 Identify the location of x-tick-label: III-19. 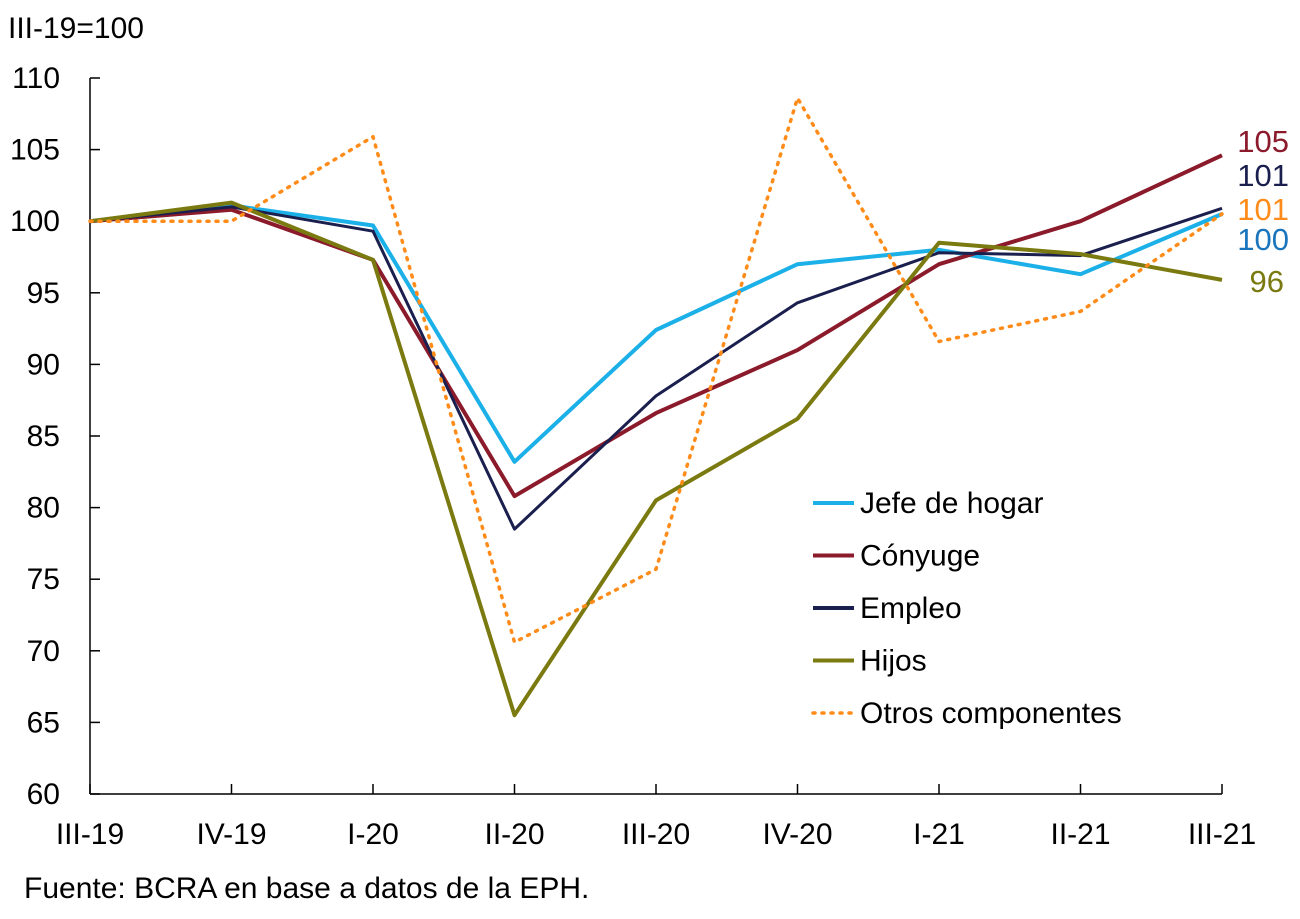
(90, 834).